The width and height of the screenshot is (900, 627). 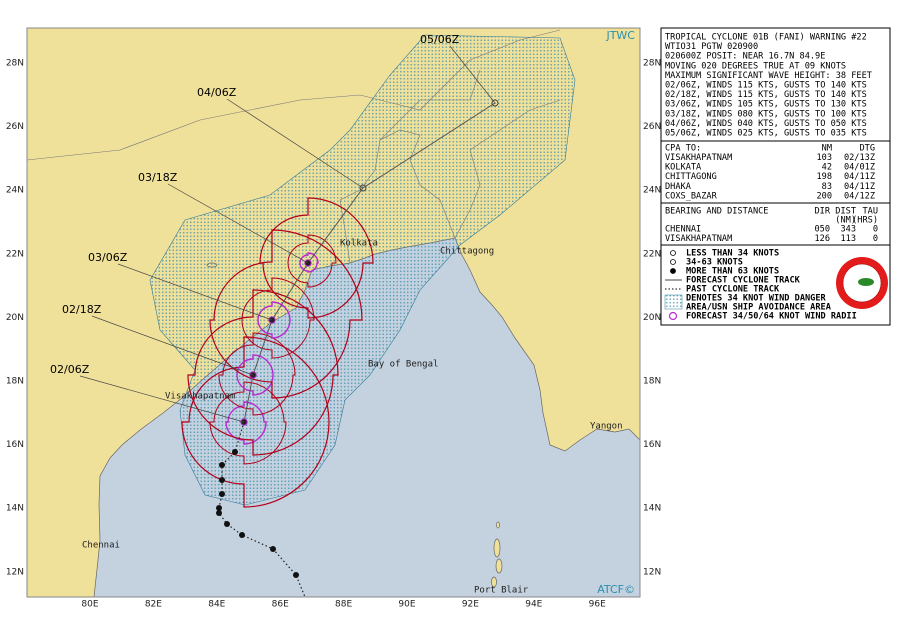 What do you see at coordinates (848, 239) in the screenshot?
I see `bearing-cell: 113` at bounding box center [848, 239].